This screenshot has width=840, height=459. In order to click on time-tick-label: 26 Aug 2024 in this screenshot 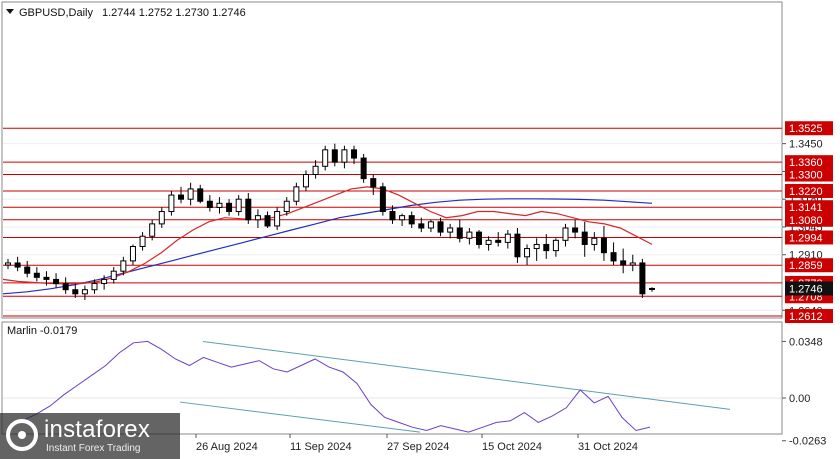, I will do `click(227, 447)`.